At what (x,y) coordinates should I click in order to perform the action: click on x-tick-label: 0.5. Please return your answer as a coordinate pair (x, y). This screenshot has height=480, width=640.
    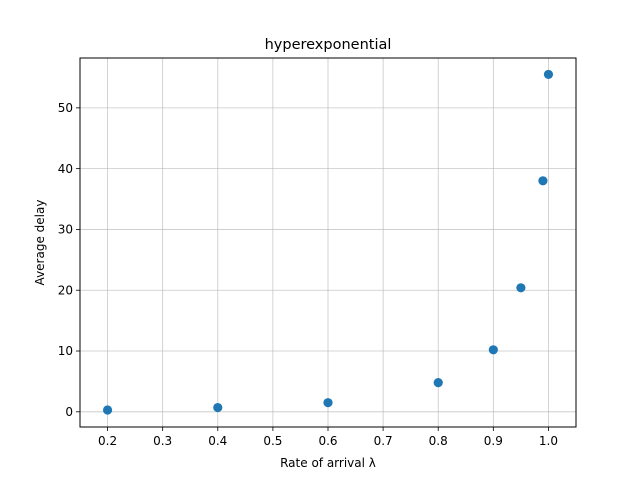
    Looking at the image, I should click on (272, 441).